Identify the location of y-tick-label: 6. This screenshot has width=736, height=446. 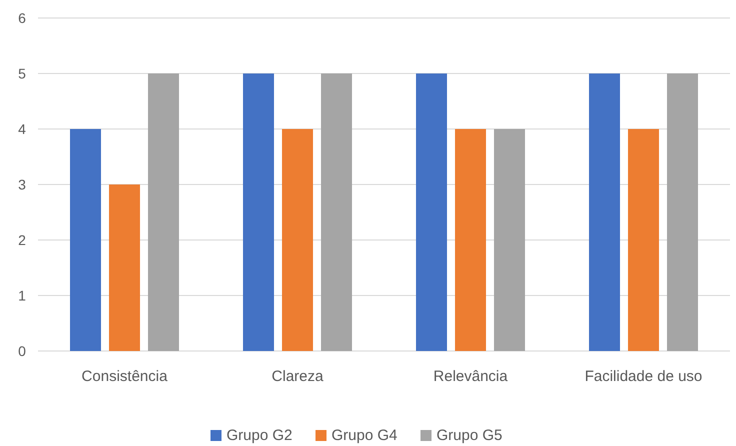
(22, 18).